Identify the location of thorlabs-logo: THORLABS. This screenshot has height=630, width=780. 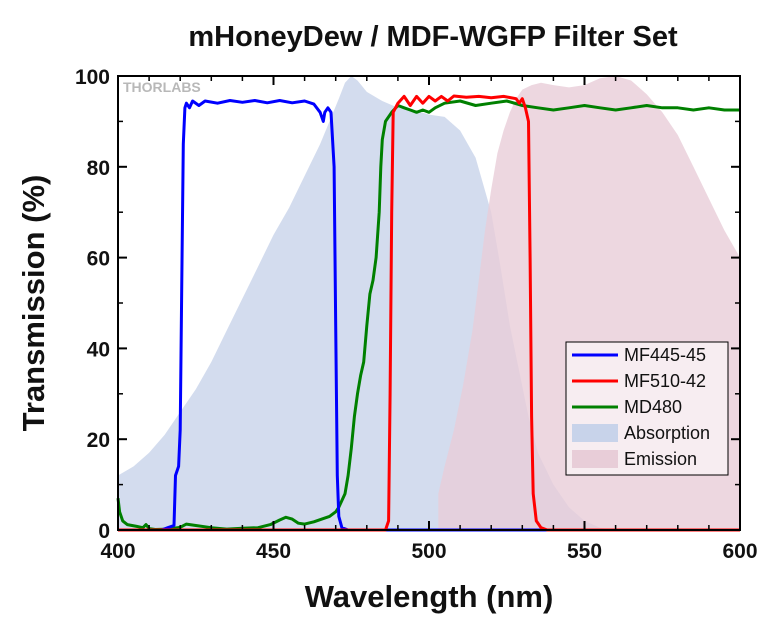
(162, 87).